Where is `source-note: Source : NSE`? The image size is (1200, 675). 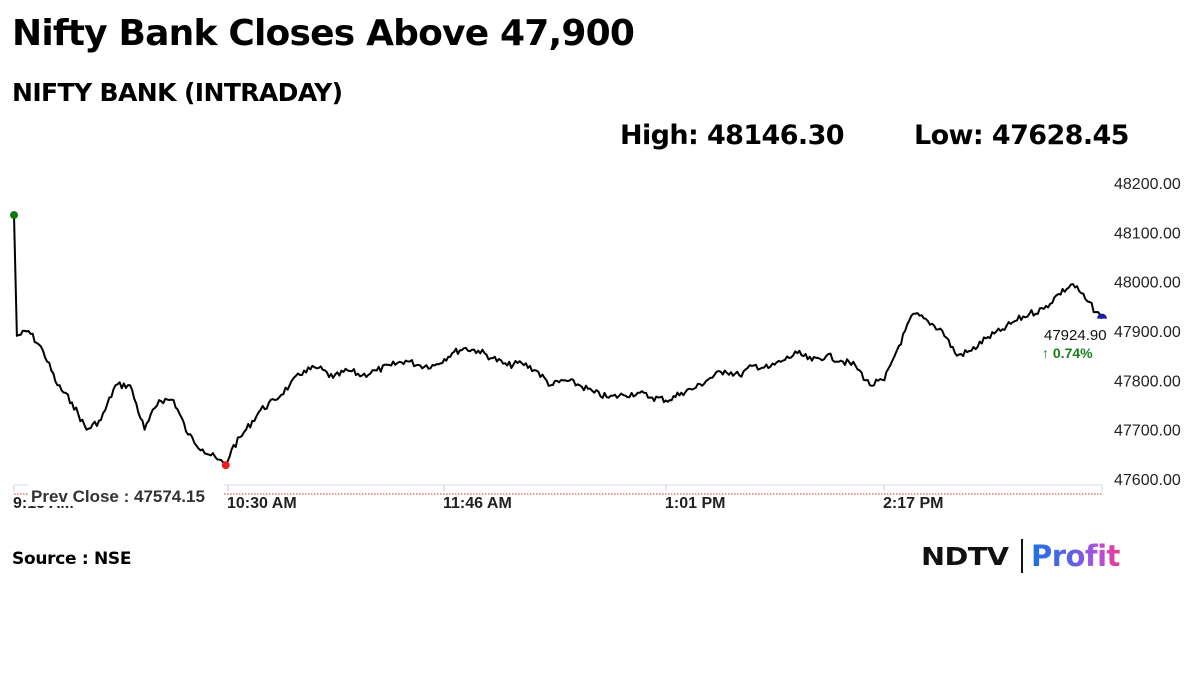
source-note: Source : NSE is located at coordinates (72, 559).